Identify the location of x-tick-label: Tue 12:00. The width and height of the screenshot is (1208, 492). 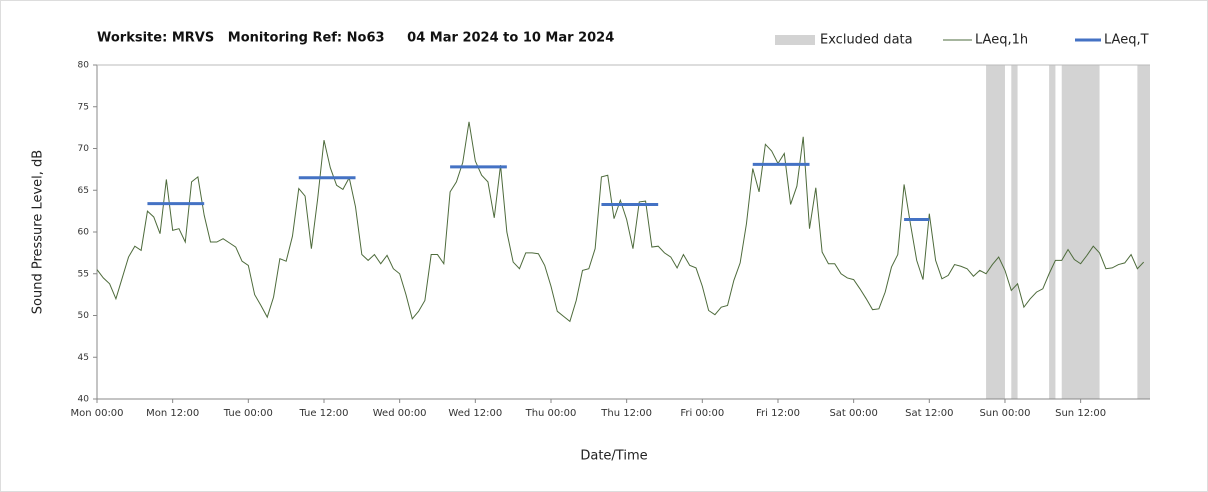
(323, 413).